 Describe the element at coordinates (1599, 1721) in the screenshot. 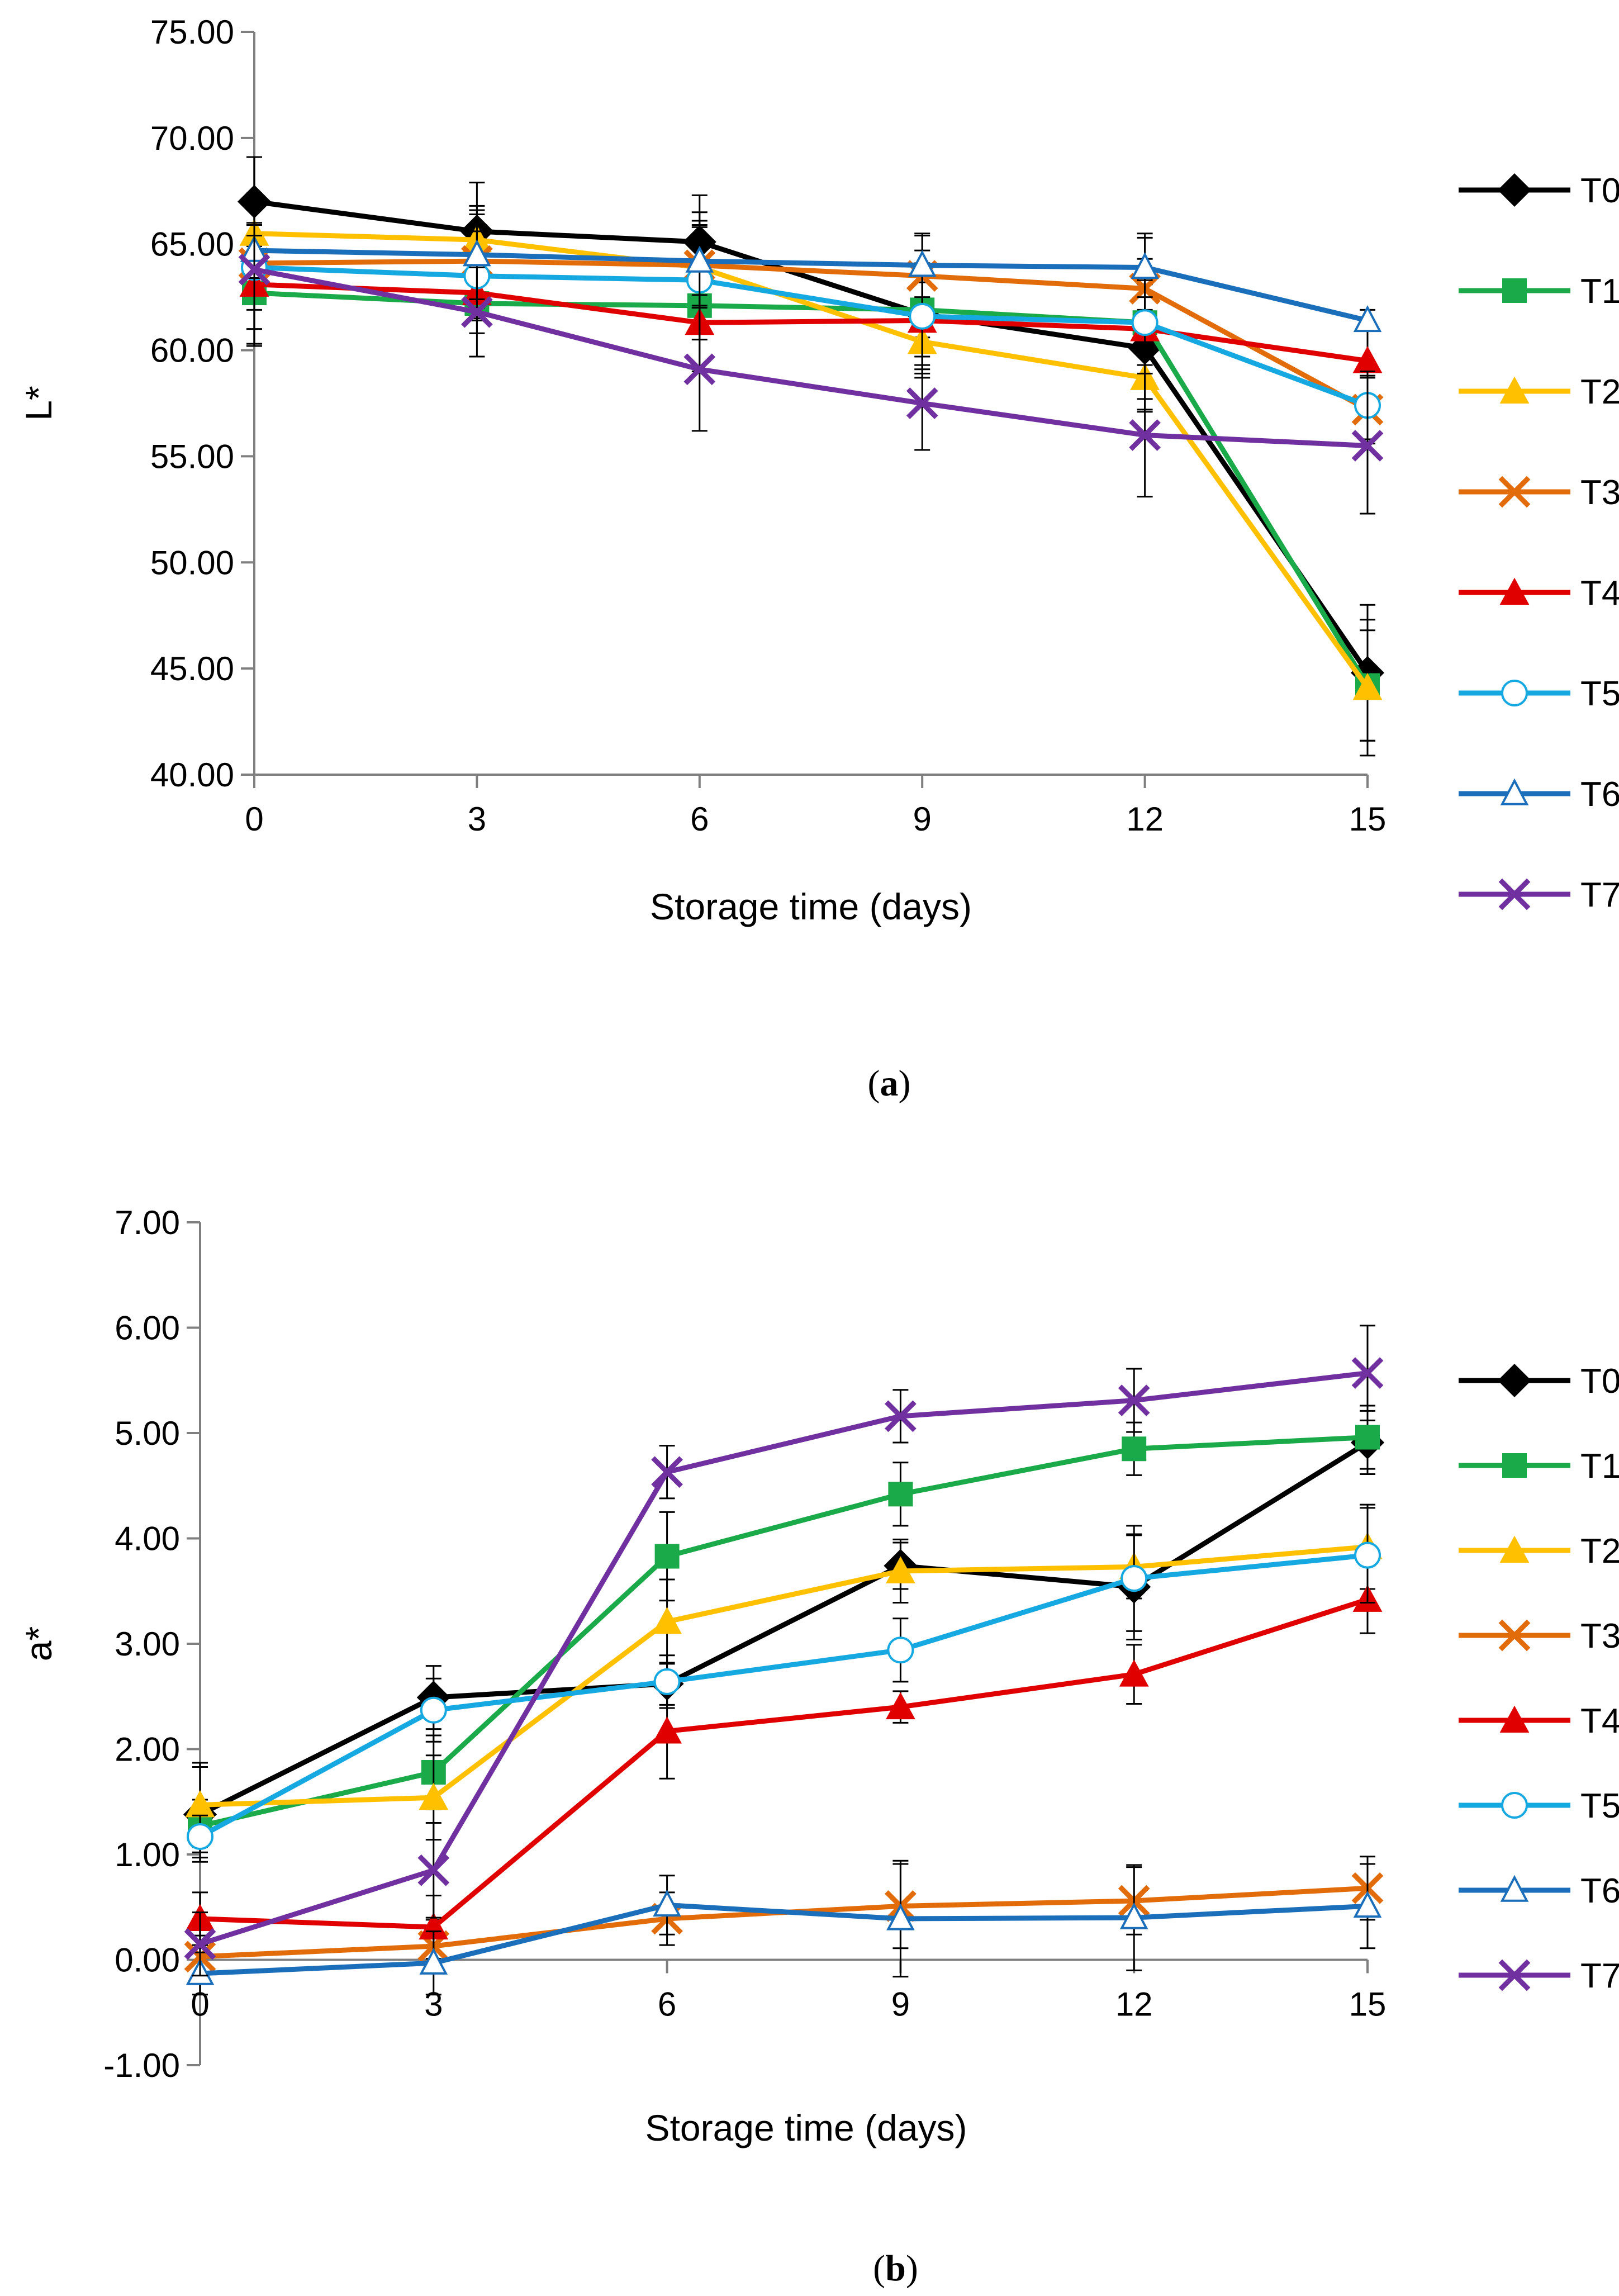

I see `legend-label: T4` at that location.